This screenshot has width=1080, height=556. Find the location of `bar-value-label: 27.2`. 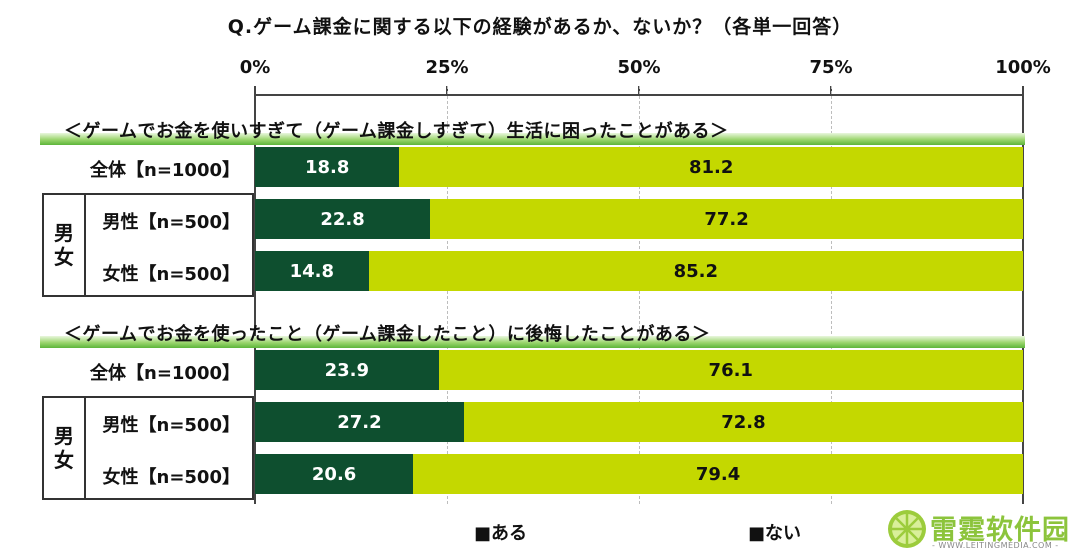

bar-value-label: 27.2 is located at coordinates (359, 422).